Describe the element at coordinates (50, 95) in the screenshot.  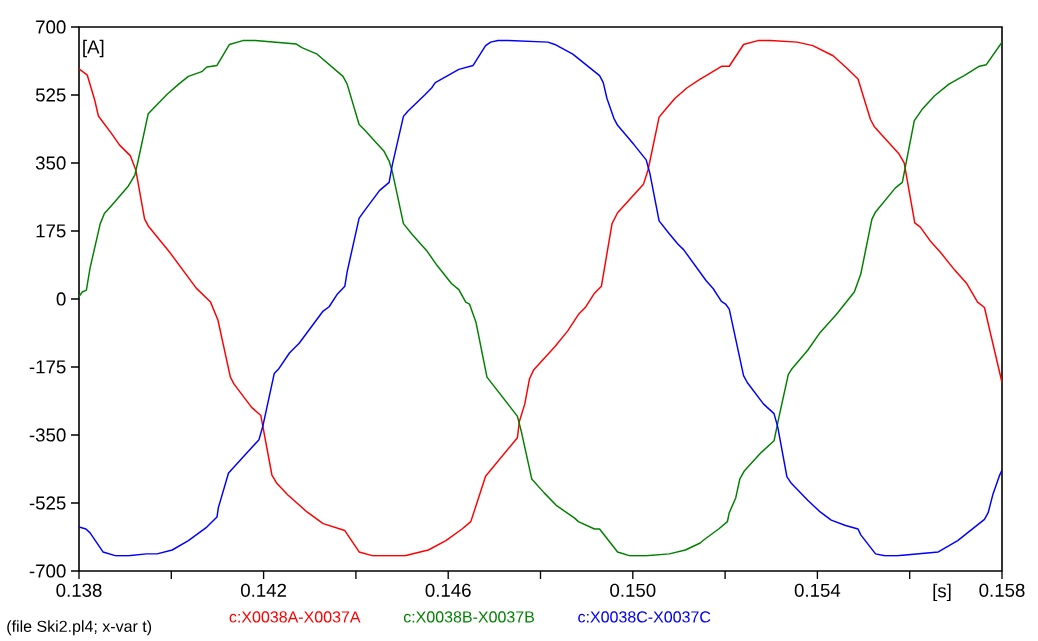
I see `y-tick-label: 525` at that location.